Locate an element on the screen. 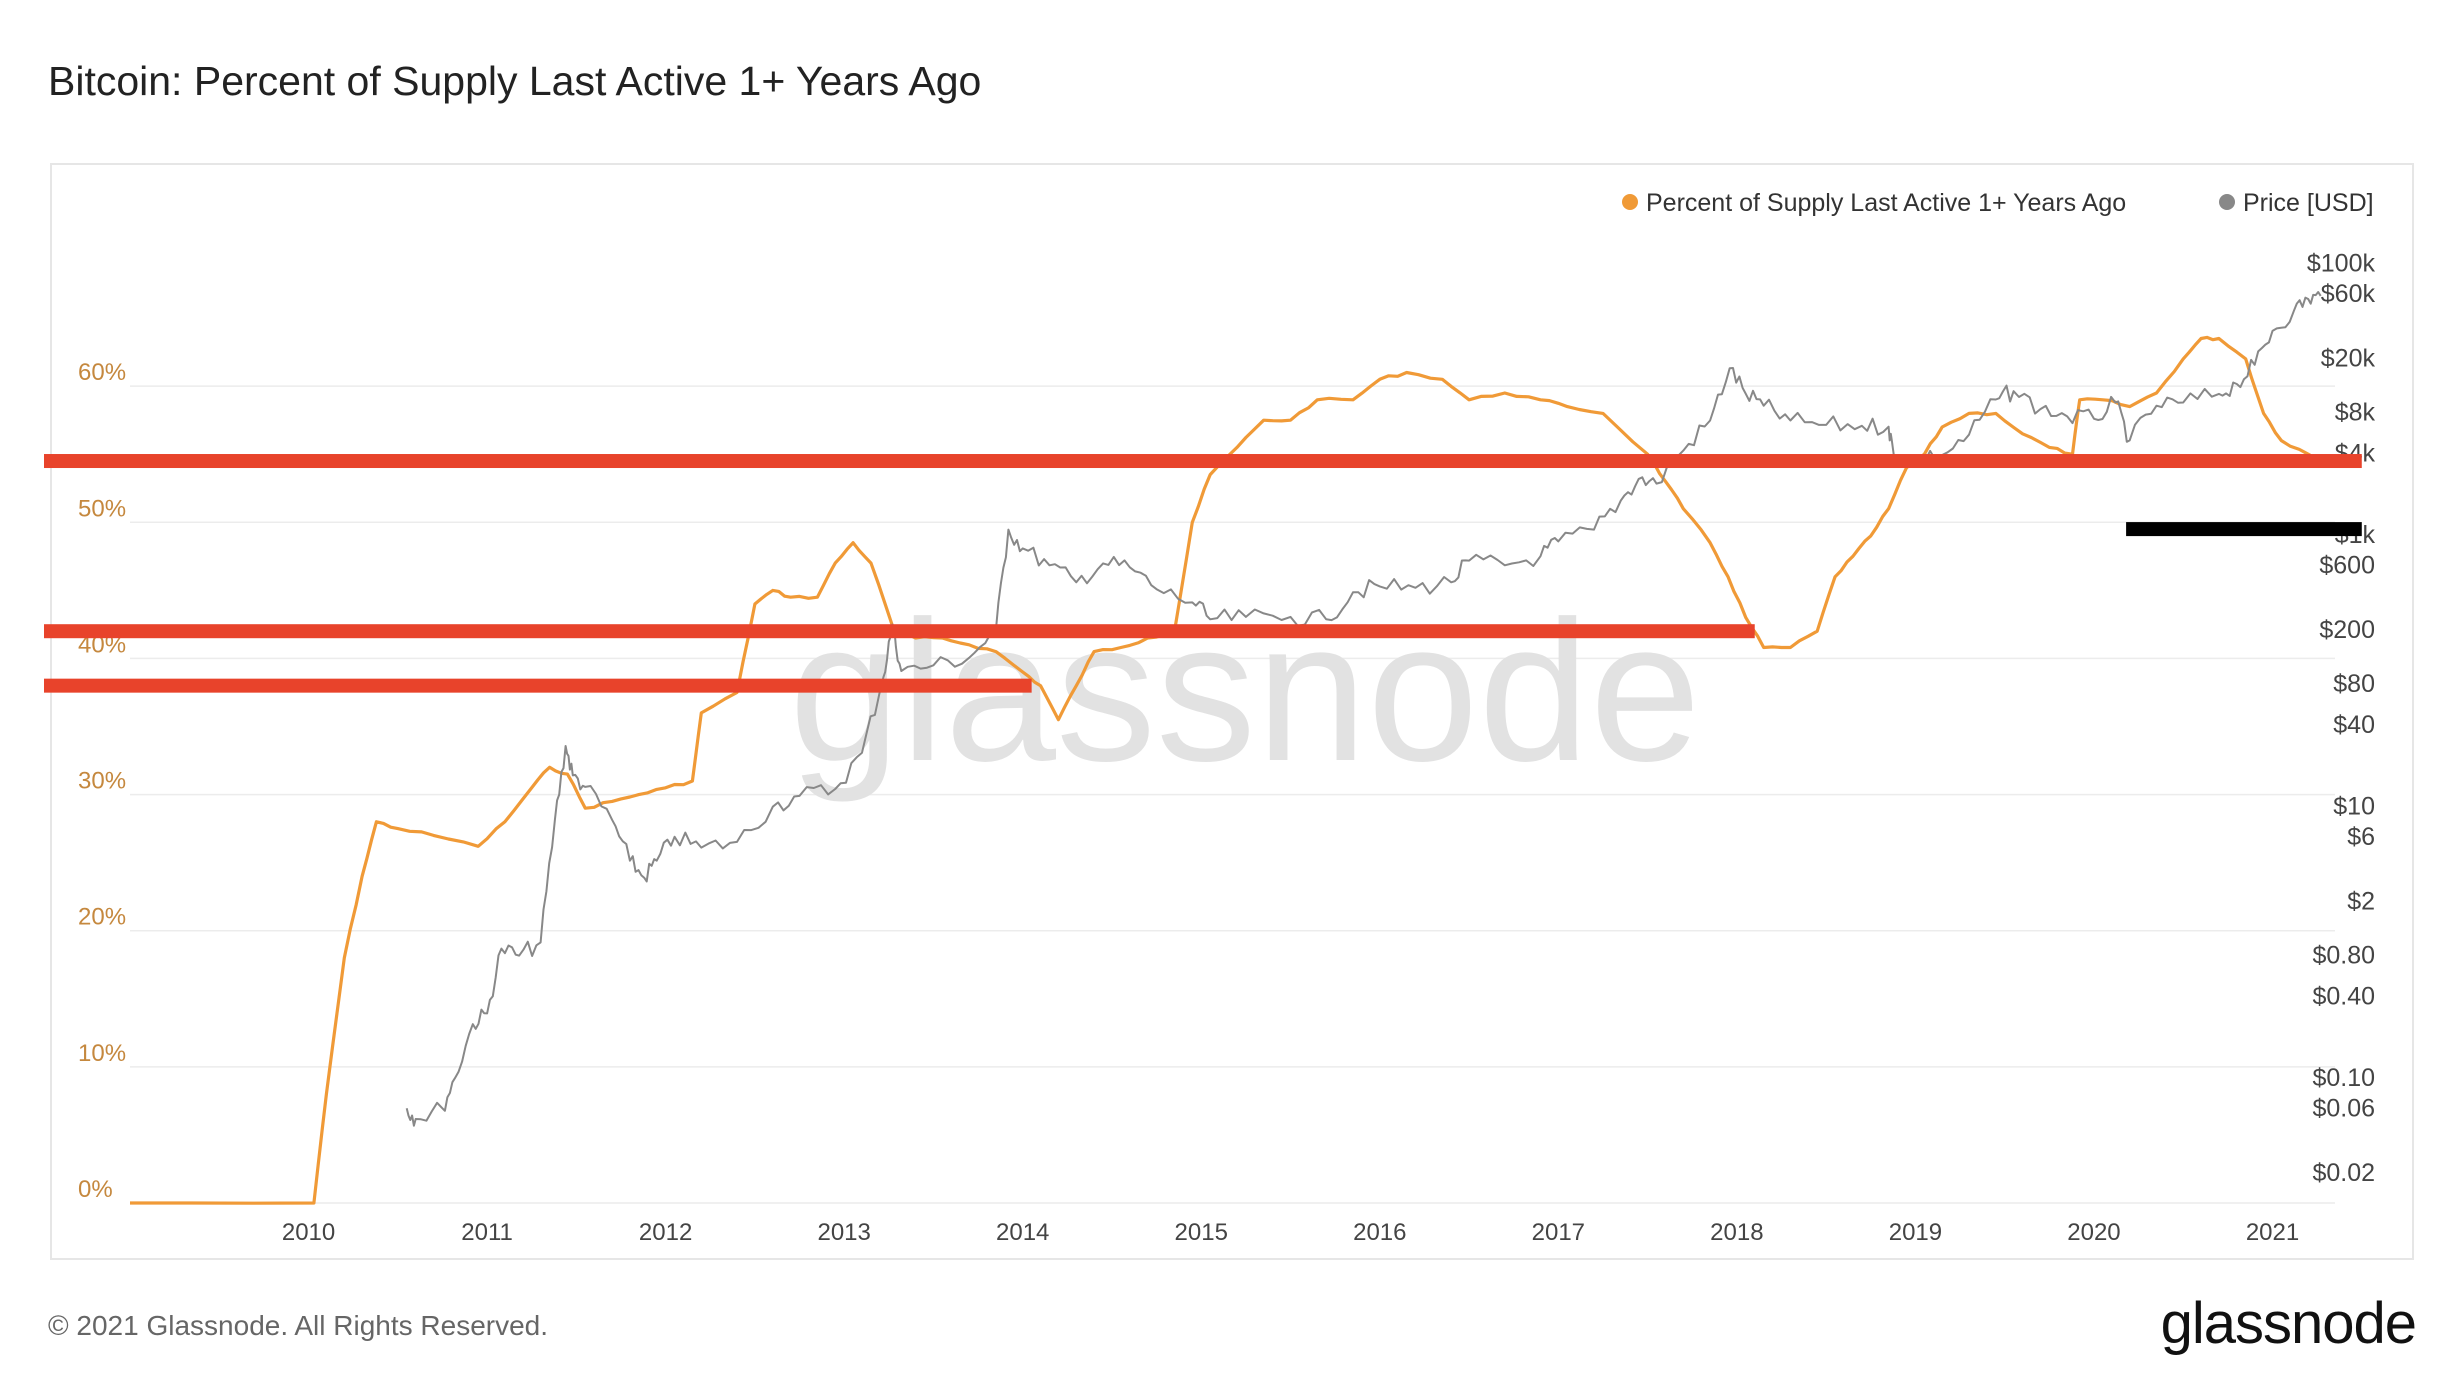 The width and height of the screenshot is (2454, 1380). right-axis-tick: $2 is located at coordinates (2361, 902).